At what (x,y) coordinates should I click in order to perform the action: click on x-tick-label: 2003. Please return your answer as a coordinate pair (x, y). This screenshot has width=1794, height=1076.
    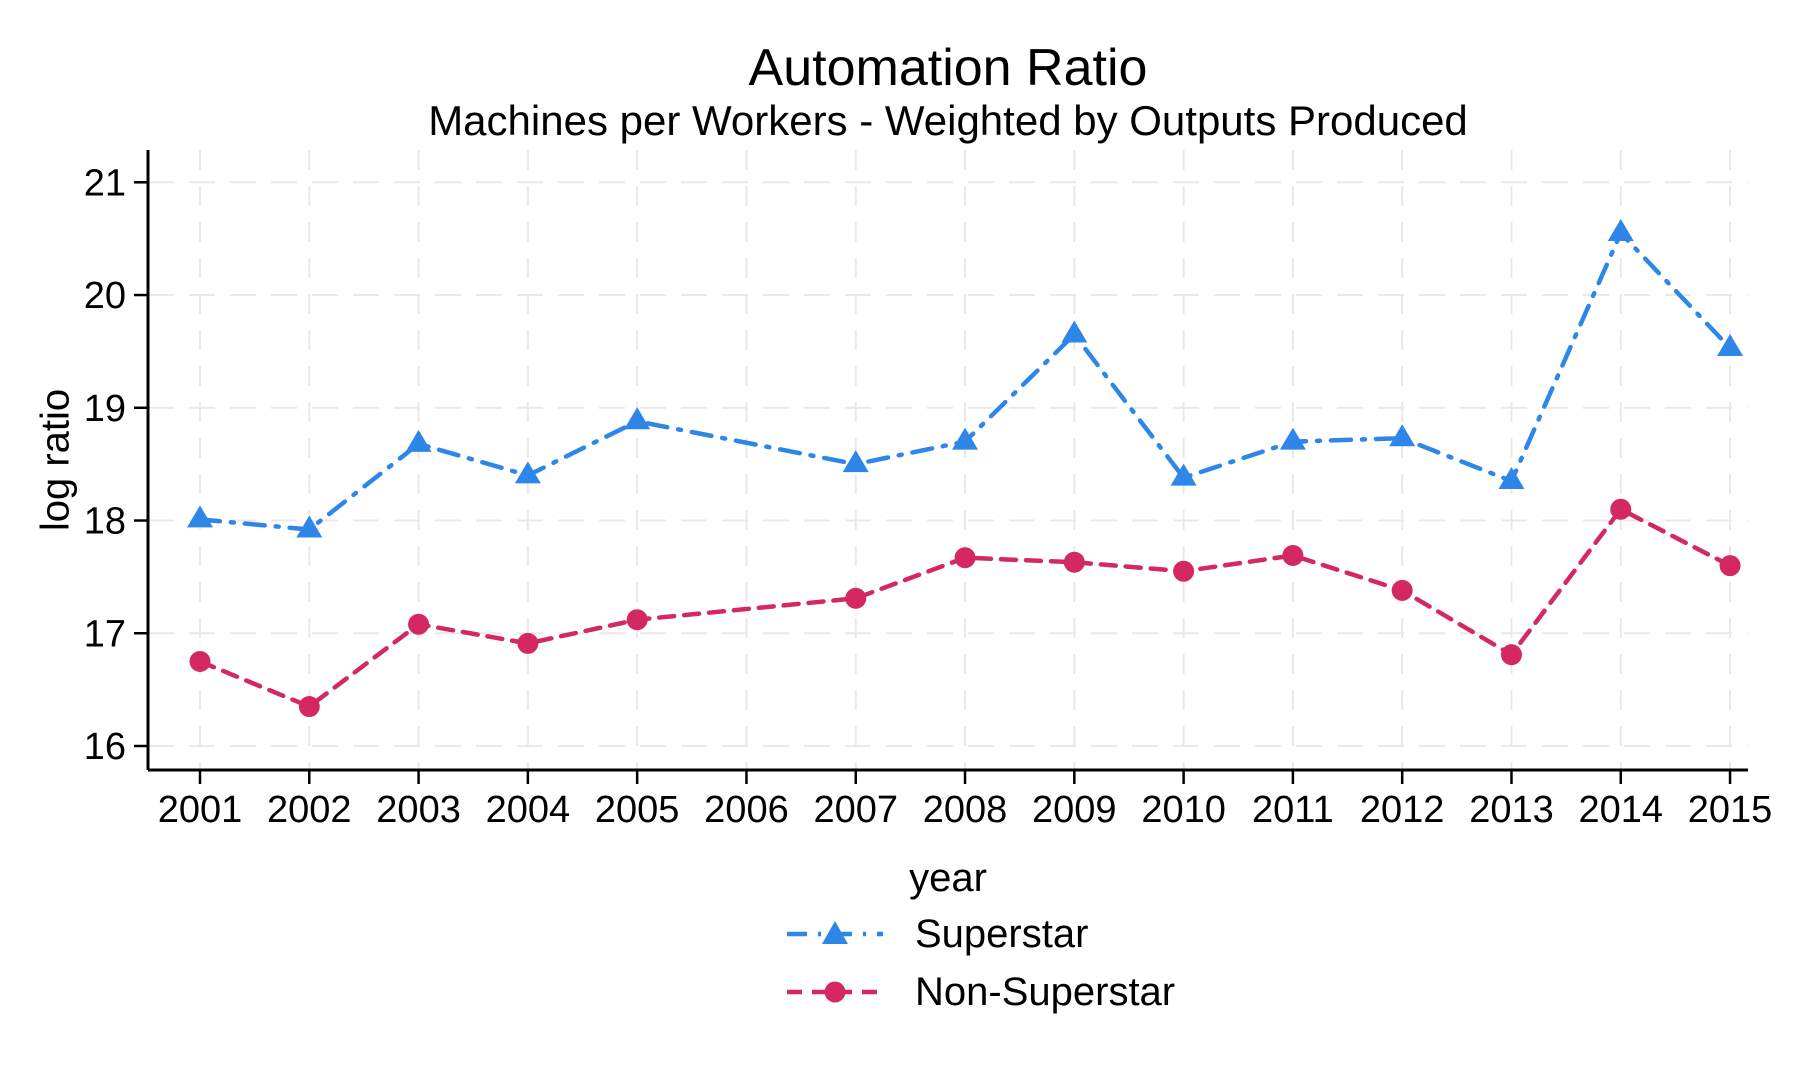
    Looking at the image, I should click on (418, 810).